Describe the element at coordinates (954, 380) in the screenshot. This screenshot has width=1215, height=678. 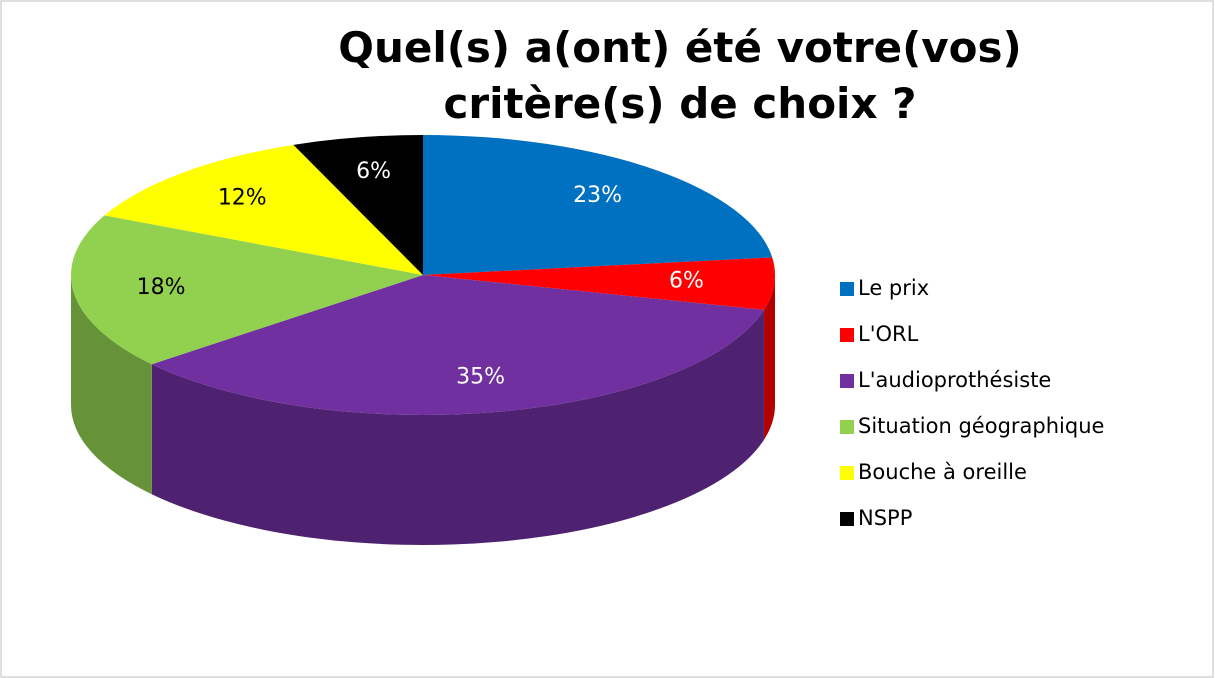
I see `legend-label: L'audioprothésiste` at that location.